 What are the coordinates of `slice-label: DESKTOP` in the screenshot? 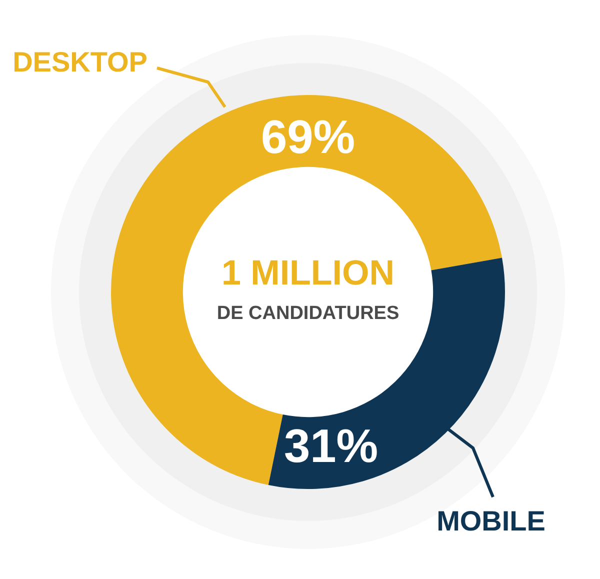 It's located at (80, 62).